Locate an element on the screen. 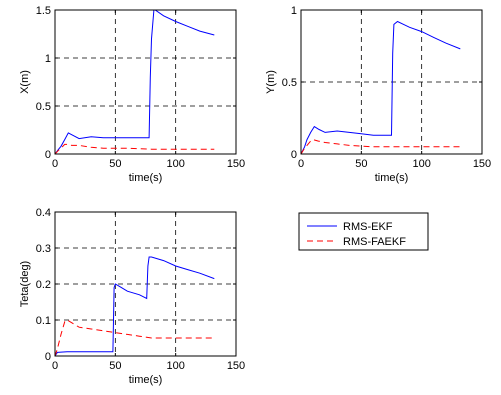 Image resolution: width=501 pixels, height=395 pixels. y-tick-label: 0.4 is located at coordinates (43, 213).